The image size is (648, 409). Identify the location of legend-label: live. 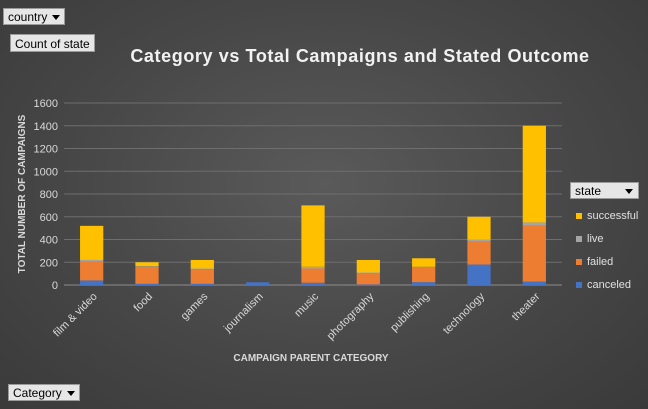
(595, 238).